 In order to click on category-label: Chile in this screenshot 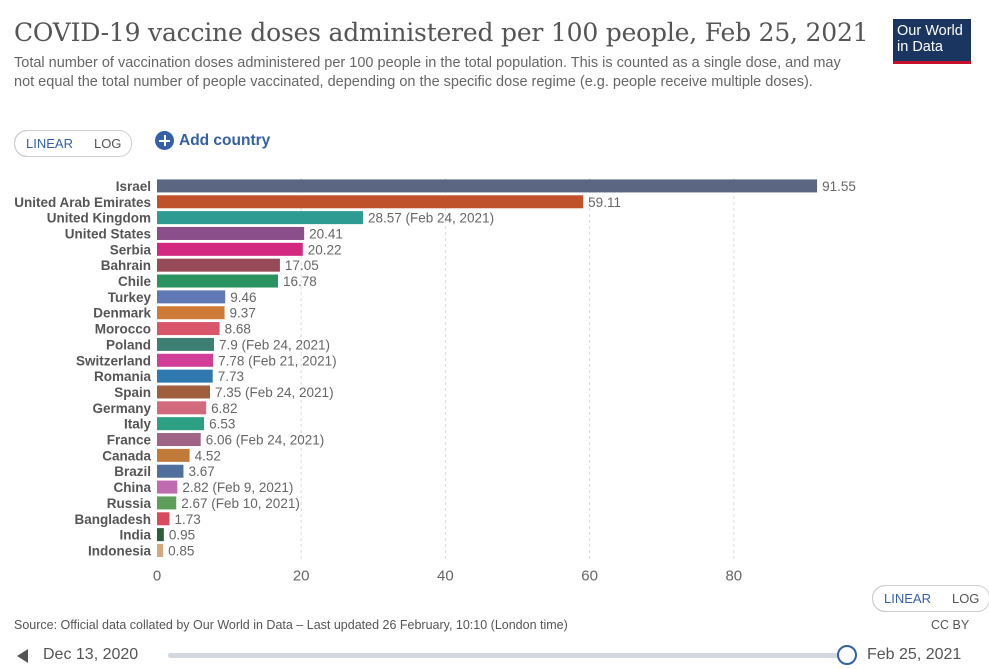, I will do `click(134, 281)`.